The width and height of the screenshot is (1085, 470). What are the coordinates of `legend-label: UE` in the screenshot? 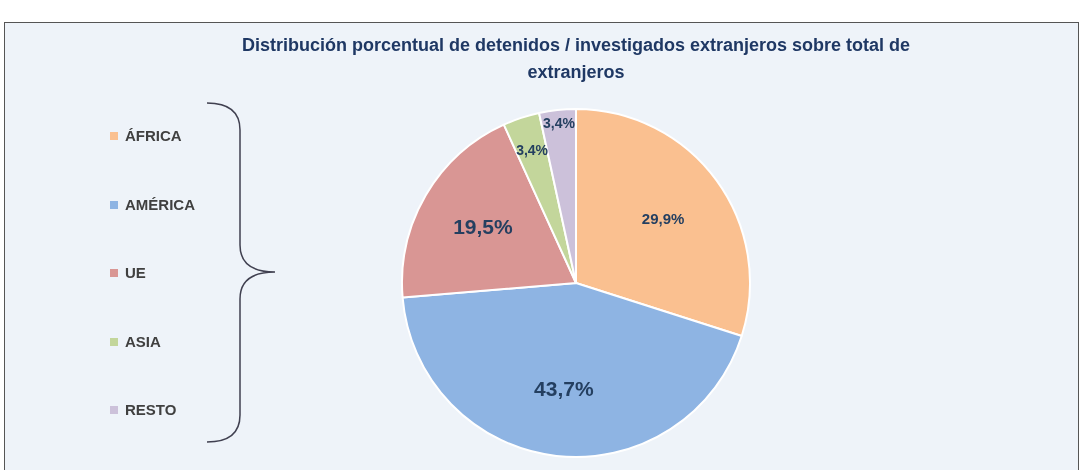 It's located at (135, 272).